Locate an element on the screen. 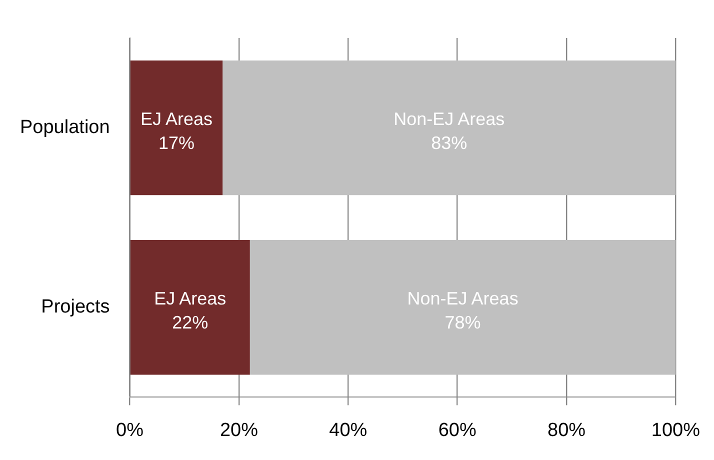 This screenshot has width=714, height=460. x-tick-label: 60% is located at coordinates (457, 430).